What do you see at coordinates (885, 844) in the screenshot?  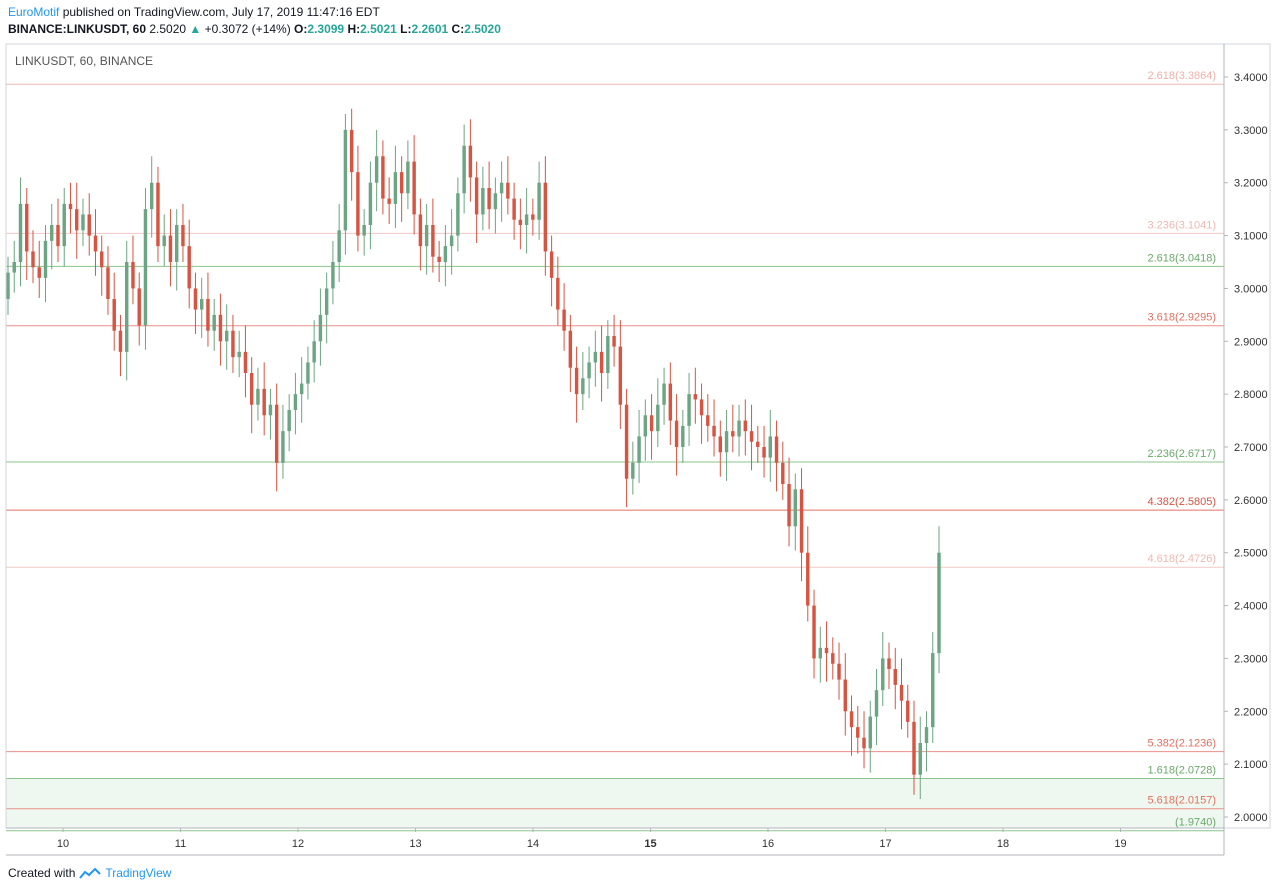 I see `x-tick-label: 17` at bounding box center [885, 844].